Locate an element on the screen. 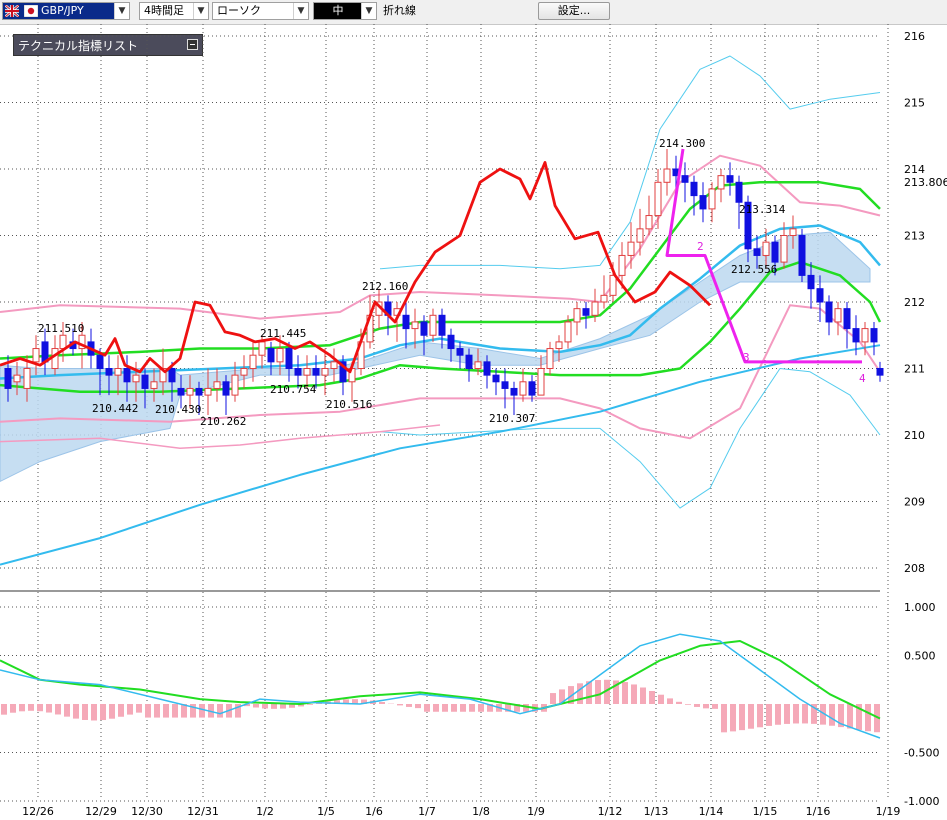  minimize-icon is located at coordinates (192, 44).